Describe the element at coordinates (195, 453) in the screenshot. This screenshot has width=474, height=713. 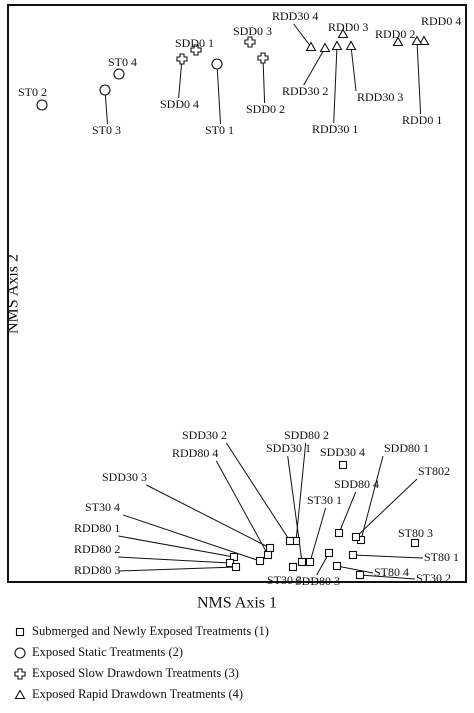
I see `point-label: RDD80 4` at that location.